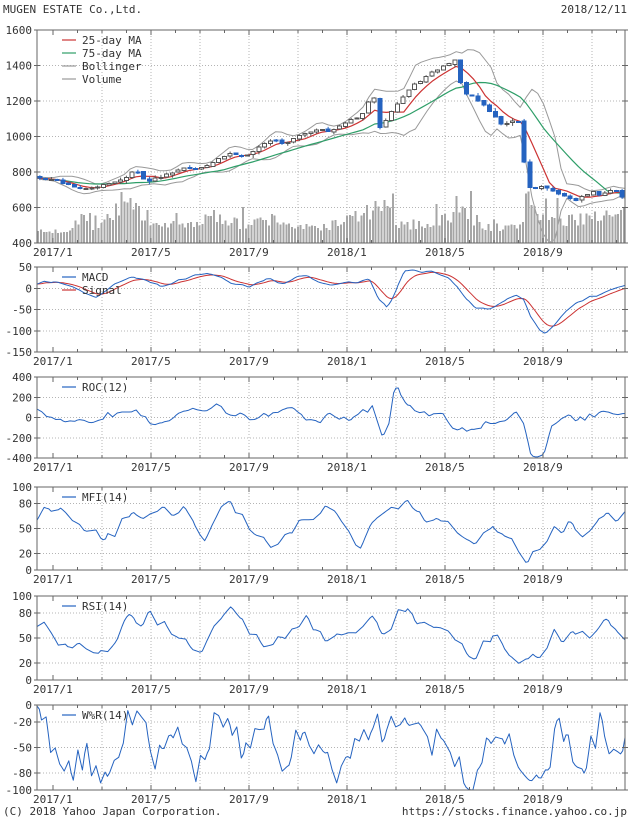 This screenshot has height=819, width=630. Describe the element at coordinates (112, 66) in the screenshot. I see `svg-text: Bollinger` at that location.